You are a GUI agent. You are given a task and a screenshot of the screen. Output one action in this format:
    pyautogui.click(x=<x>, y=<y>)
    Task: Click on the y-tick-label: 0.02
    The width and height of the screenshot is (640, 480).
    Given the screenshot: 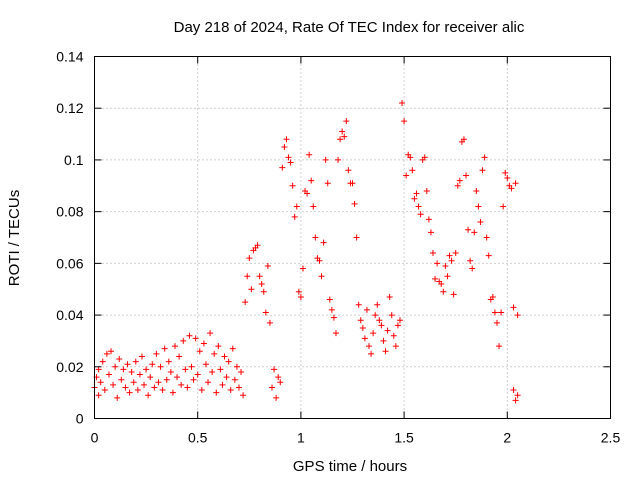 What is the action you would take?
    pyautogui.click(x=69, y=367)
    